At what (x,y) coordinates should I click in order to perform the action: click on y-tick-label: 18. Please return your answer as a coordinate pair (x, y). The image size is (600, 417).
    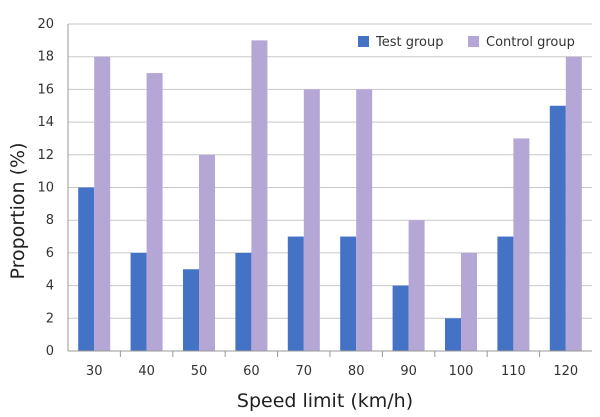
    Looking at the image, I should click on (45, 57).